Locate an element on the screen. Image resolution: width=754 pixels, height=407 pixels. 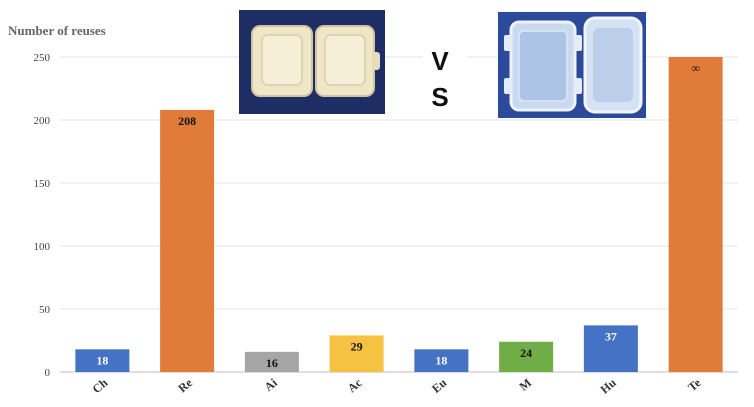
data-label-m: 24 is located at coordinates (526, 353).